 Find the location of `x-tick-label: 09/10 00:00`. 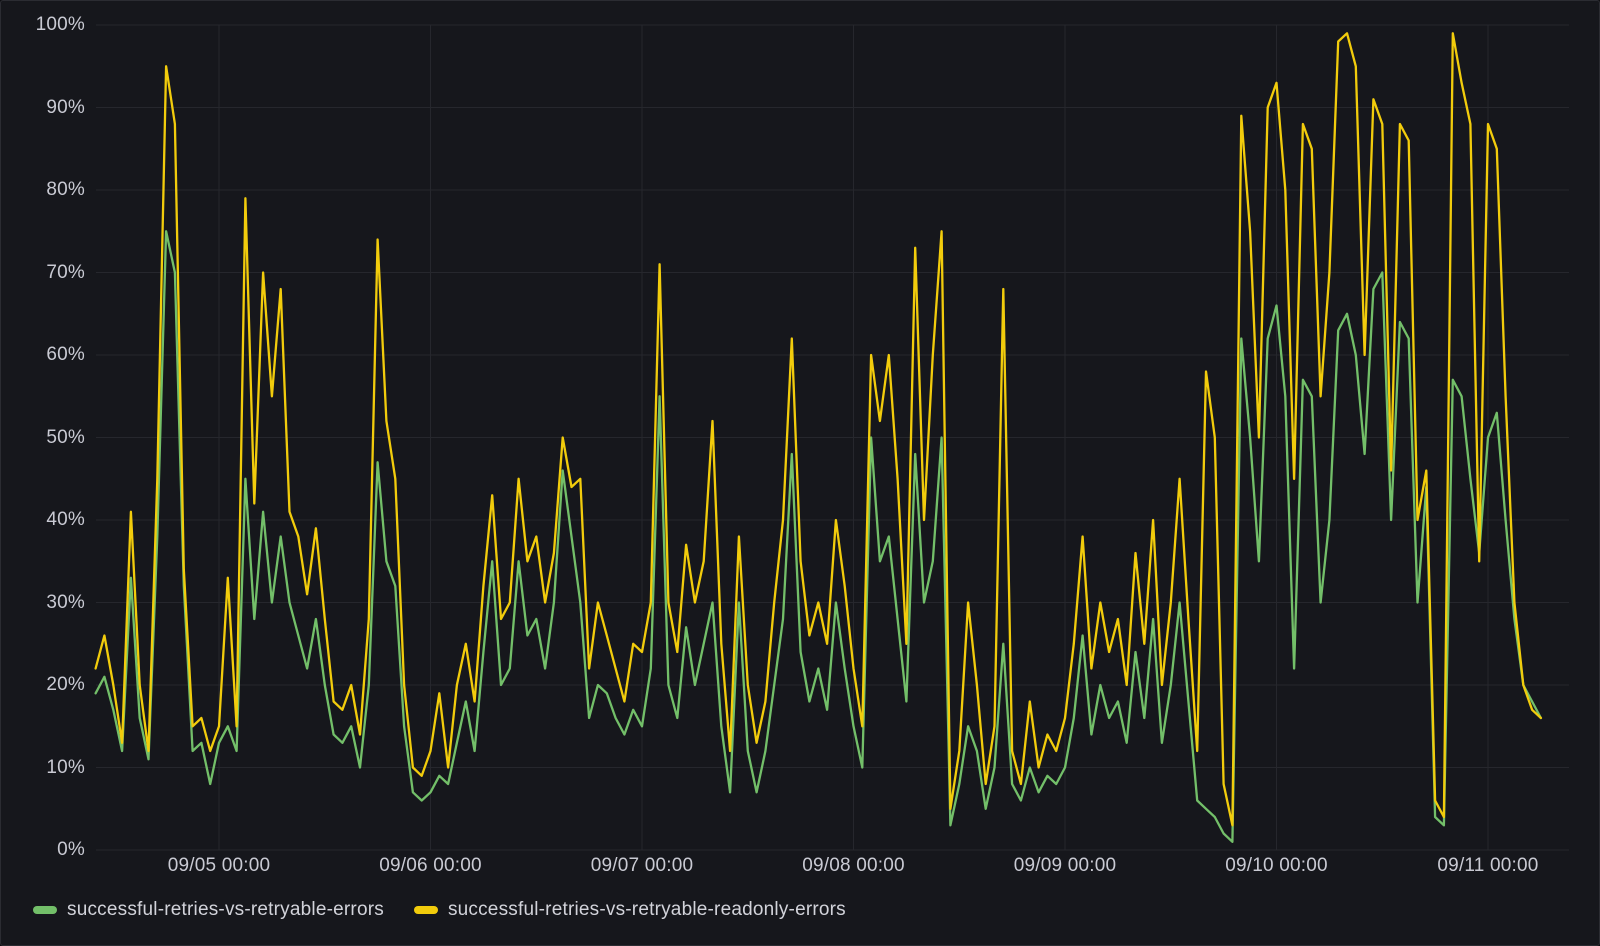

x-tick-label: 09/10 00:00 is located at coordinates (1276, 865).